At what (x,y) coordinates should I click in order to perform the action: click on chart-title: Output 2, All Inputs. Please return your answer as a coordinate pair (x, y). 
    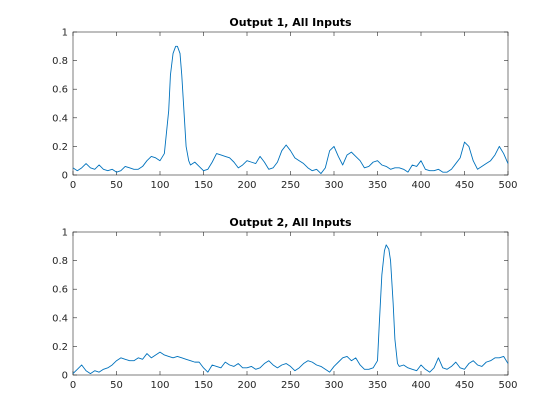
    Looking at the image, I should click on (290, 222).